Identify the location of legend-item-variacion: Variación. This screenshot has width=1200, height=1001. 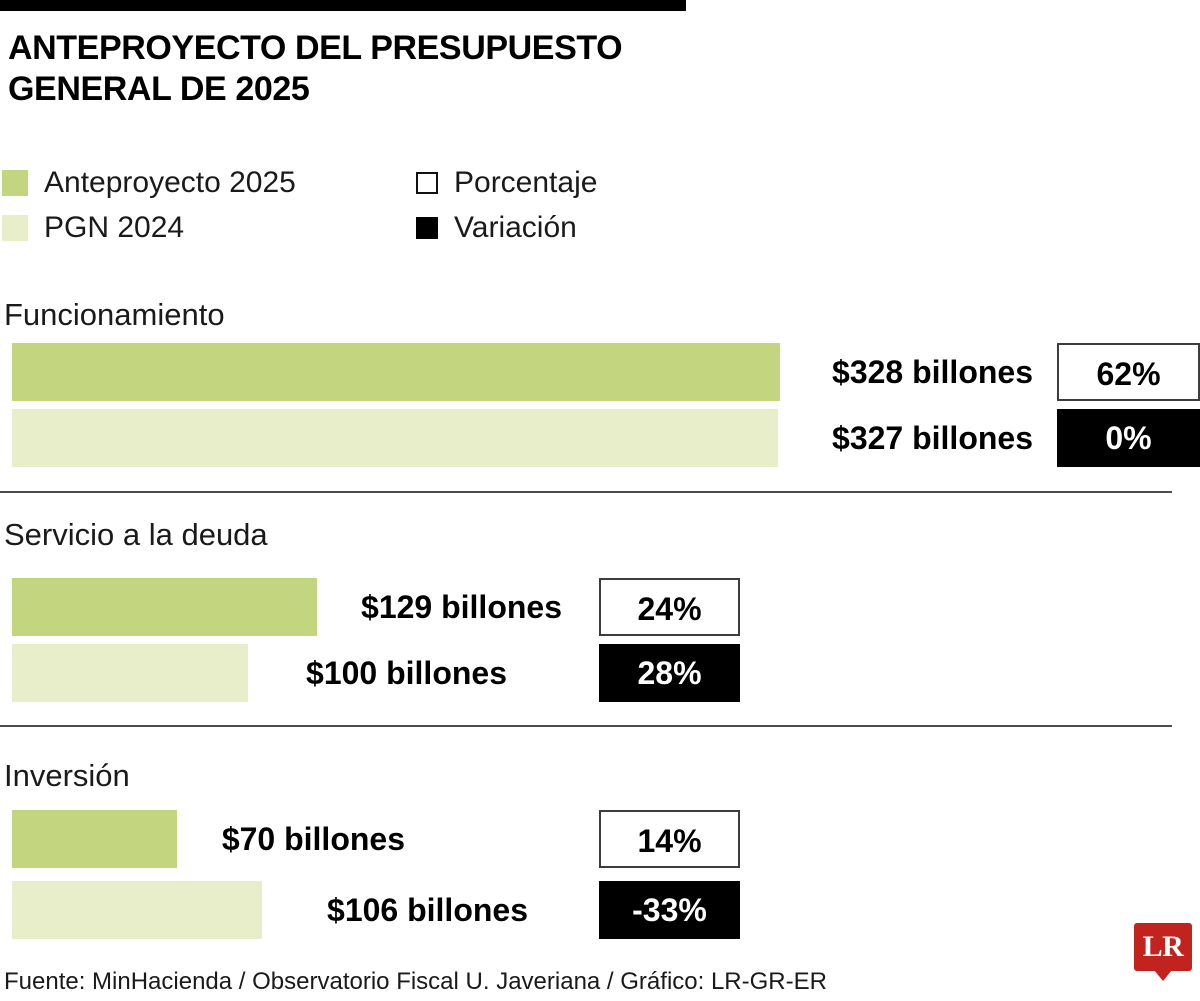
(505, 227).